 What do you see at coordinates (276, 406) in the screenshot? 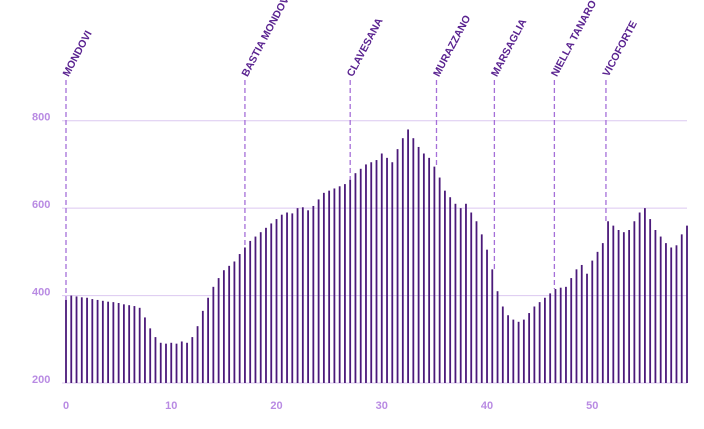
I see `x-tick-label: 20` at bounding box center [276, 406].